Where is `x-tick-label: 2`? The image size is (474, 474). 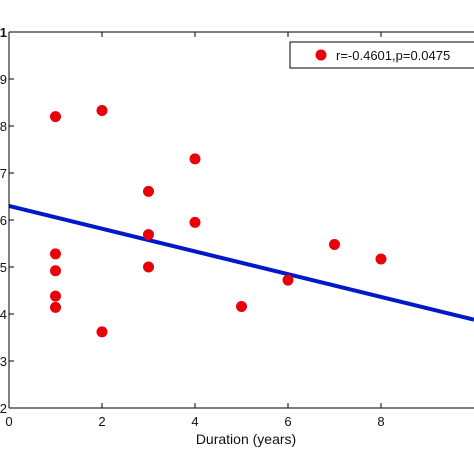 x-tick-label: 2 is located at coordinates (101, 421).